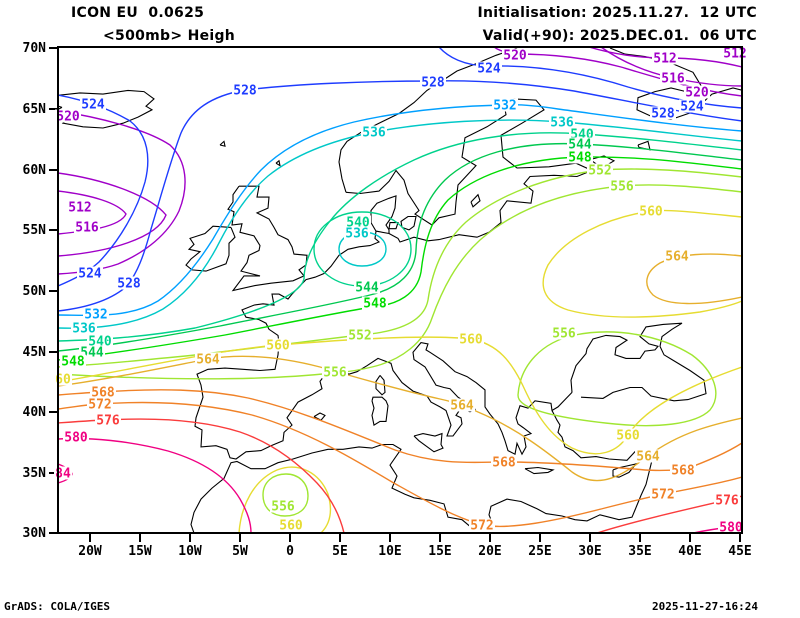 Image resolution: width=800 pixels, height=618 pixels. What do you see at coordinates (408, 223) in the screenshot?
I see `coastline-zealand` at bounding box center [408, 223].